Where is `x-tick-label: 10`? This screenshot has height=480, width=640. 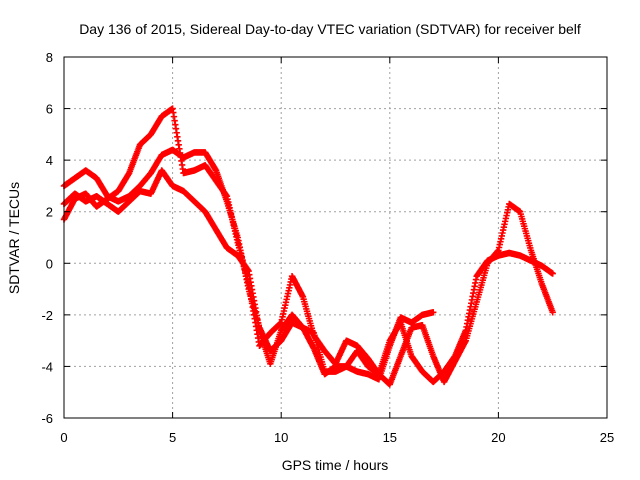
x-tick-label: 10 is located at coordinates (281, 437).